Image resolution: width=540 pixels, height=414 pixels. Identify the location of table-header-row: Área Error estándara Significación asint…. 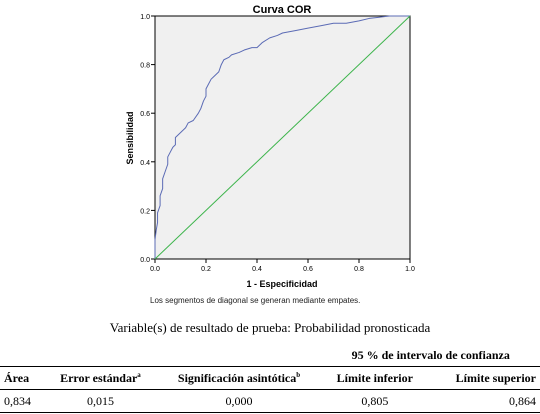
(270, 378).